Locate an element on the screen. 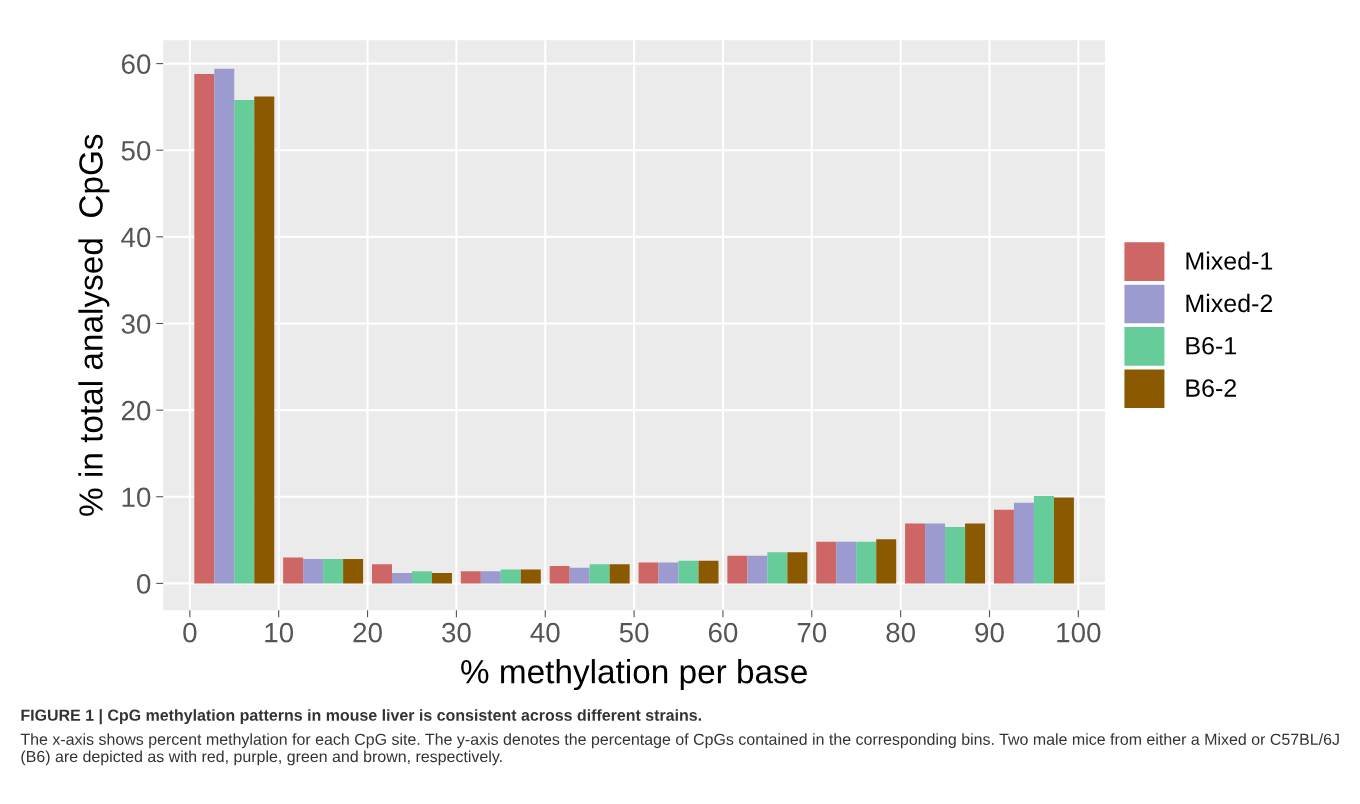 Image resolution: width=1360 pixels, height=804 pixels. x-tick-label: 80 is located at coordinates (901, 632).